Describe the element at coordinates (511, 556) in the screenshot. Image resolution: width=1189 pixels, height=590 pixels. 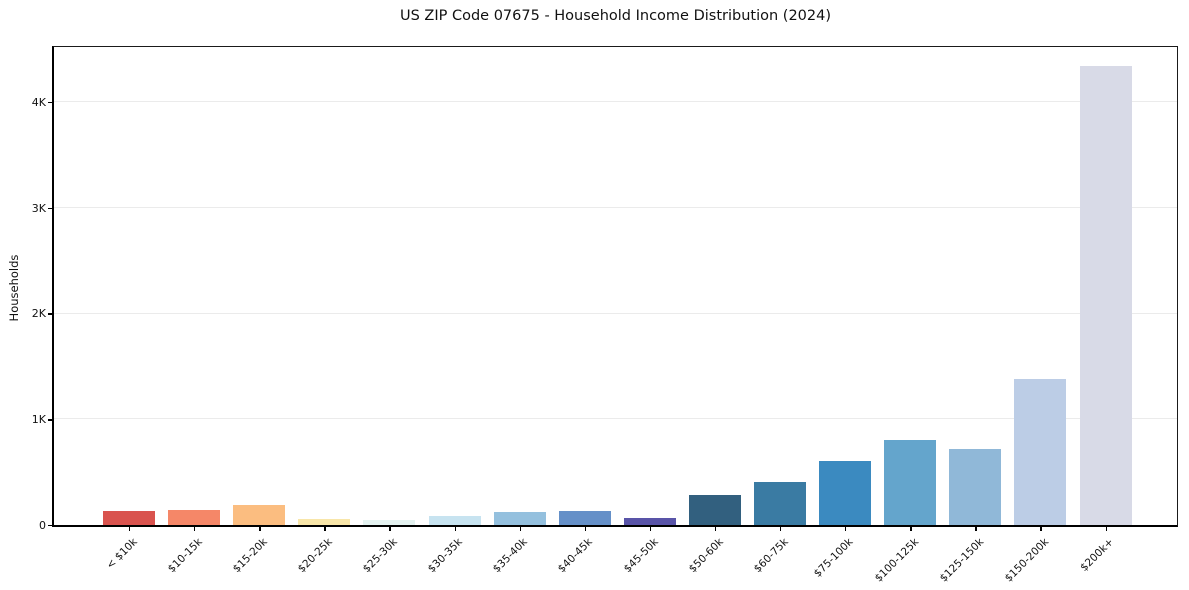
I see `x-tick-label: $35-40k` at that location.